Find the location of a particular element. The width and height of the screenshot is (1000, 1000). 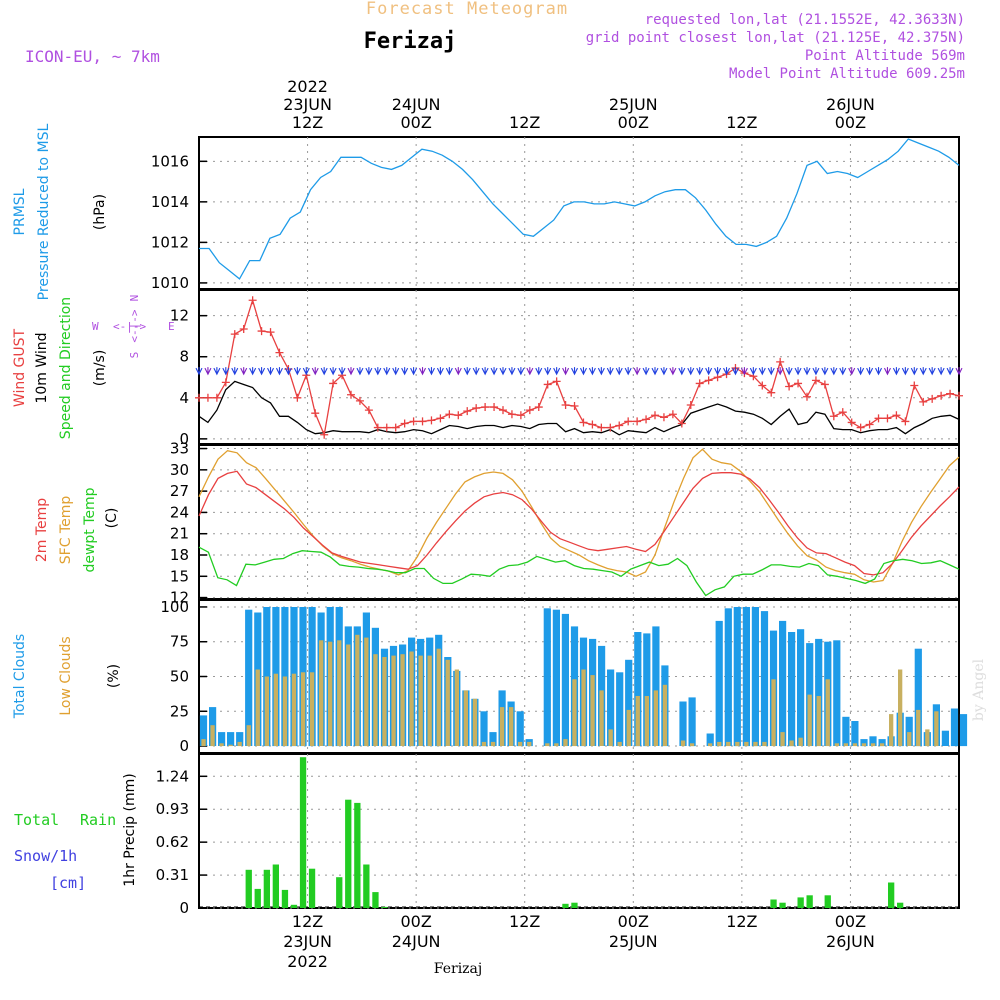

ytick-label-4: 0 is located at coordinates (184, 908).